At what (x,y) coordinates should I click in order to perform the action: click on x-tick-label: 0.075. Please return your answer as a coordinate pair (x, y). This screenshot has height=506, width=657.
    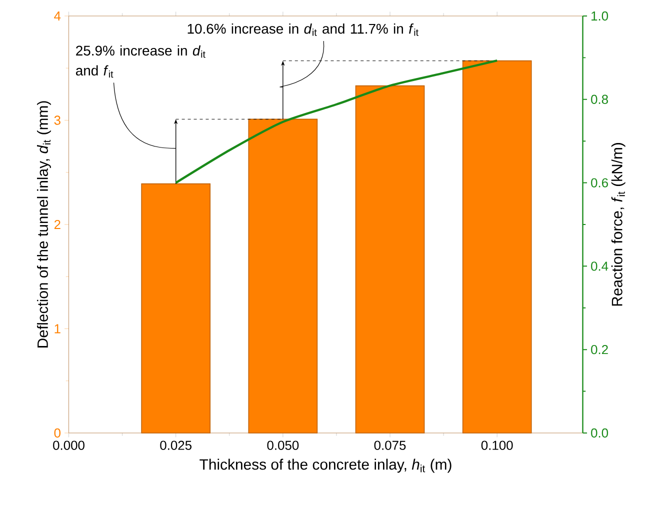
    Looking at the image, I should click on (390, 445).